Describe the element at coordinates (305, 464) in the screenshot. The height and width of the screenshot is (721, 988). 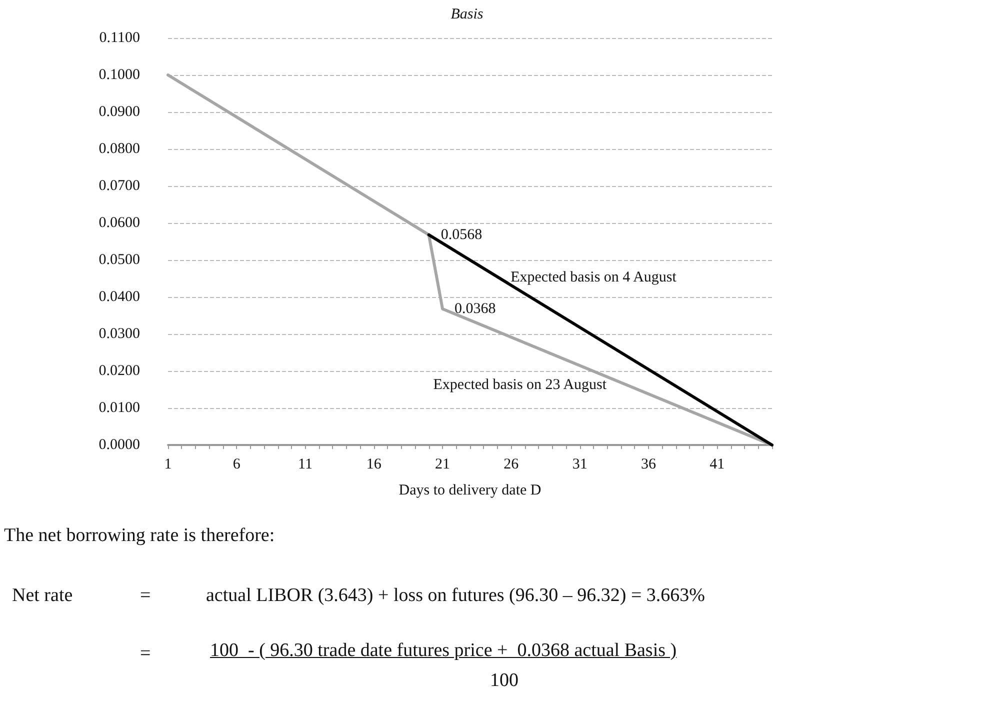
I see `x-tick-label: 11` at that location.